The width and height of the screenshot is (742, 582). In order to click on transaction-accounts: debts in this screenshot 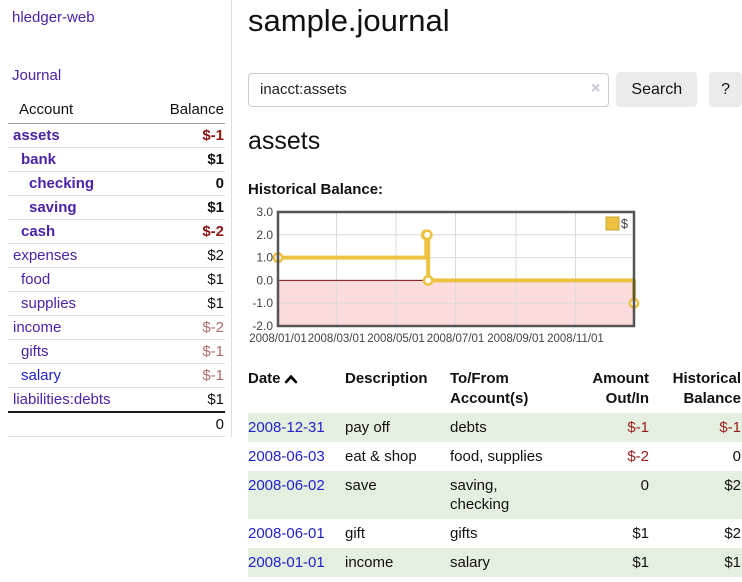, I will do `click(468, 427)`.